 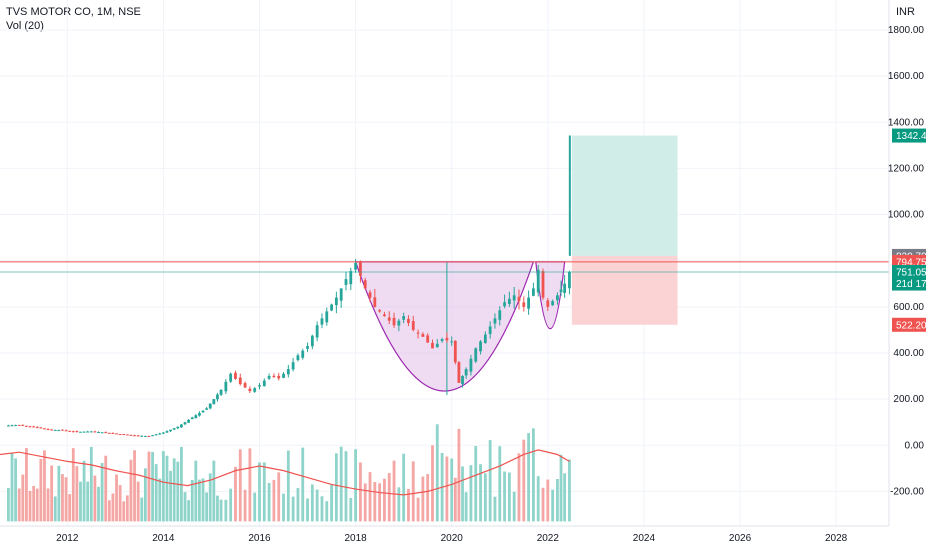 I want to click on profit-target-zone, so click(x=624, y=195).